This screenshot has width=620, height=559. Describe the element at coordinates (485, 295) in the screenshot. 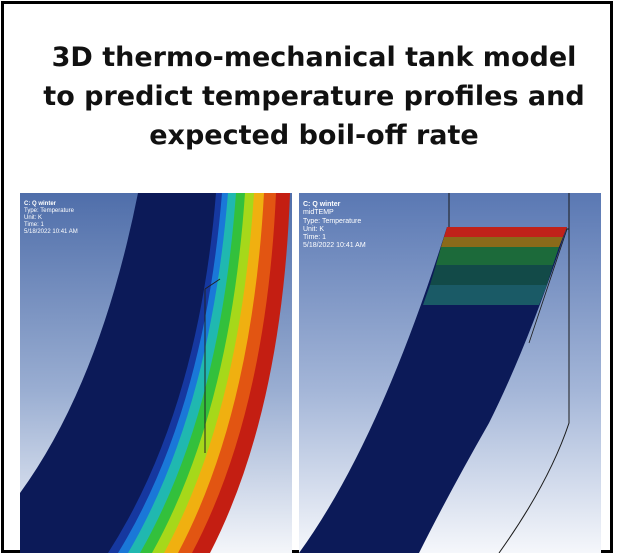

I see `band-cyan-dark` at that location.